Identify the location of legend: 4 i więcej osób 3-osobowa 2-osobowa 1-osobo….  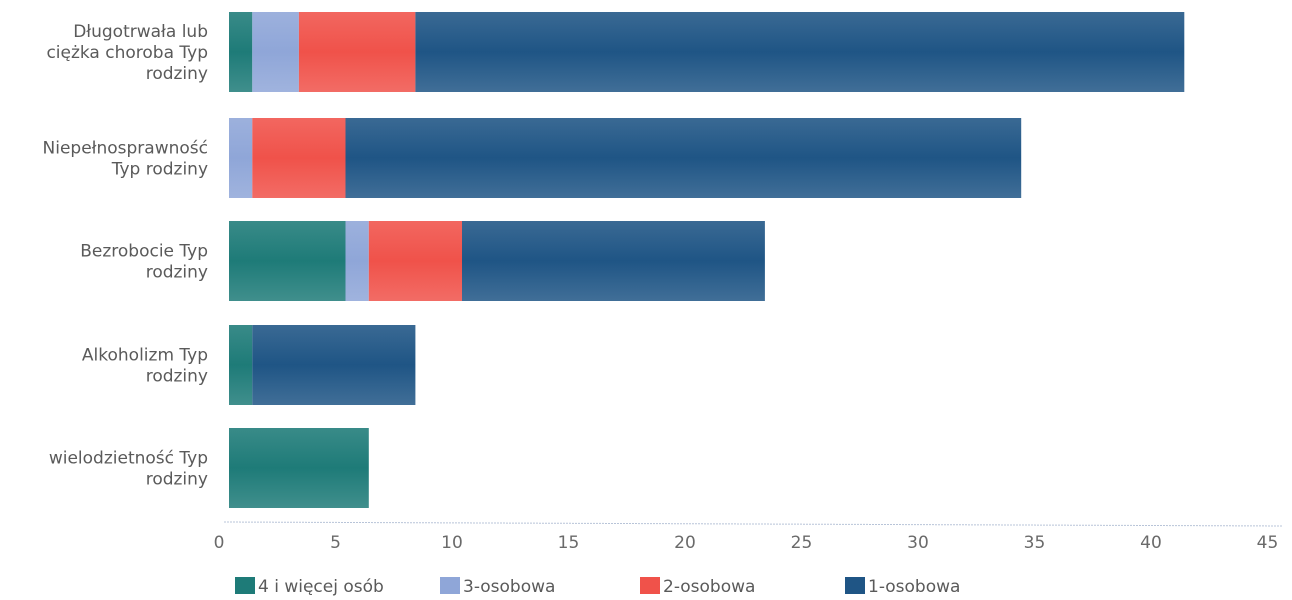
(597, 587).